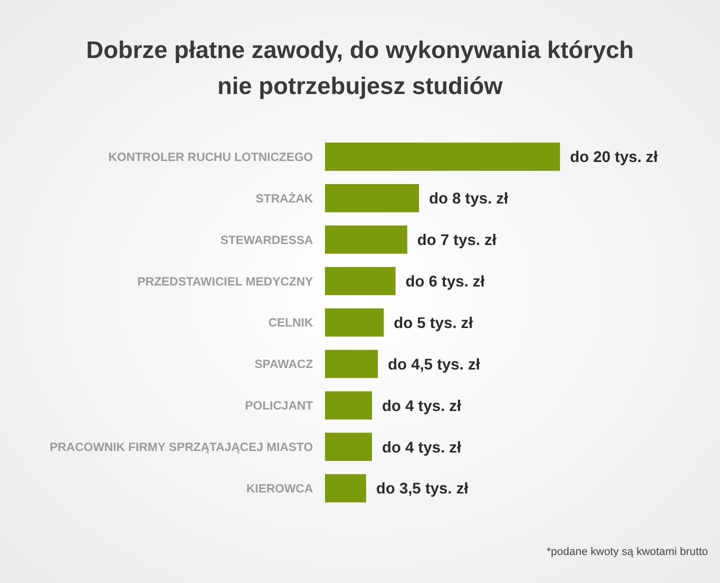 The width and height of the screenshot is (720, 583). I want to click on data-label: do 3,5 tys. zł, so click(422, 489).